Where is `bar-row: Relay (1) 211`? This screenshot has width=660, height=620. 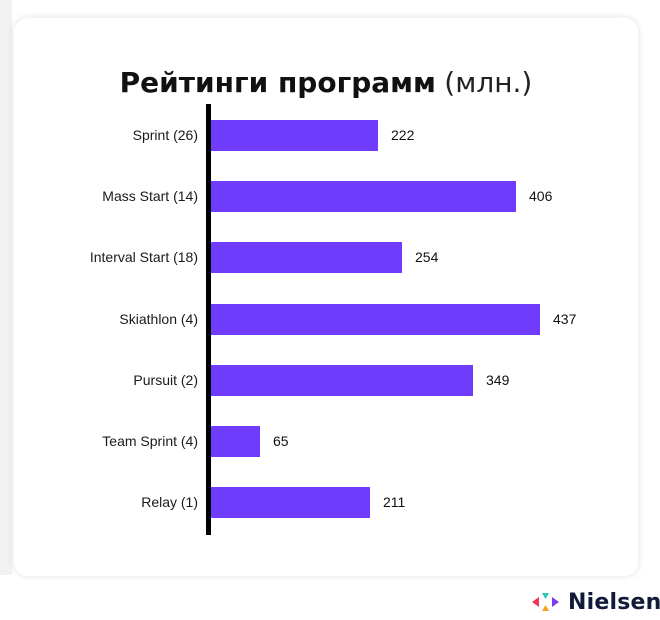 bar-row: Relay (1) 211 is located at coordinates (330, 502).